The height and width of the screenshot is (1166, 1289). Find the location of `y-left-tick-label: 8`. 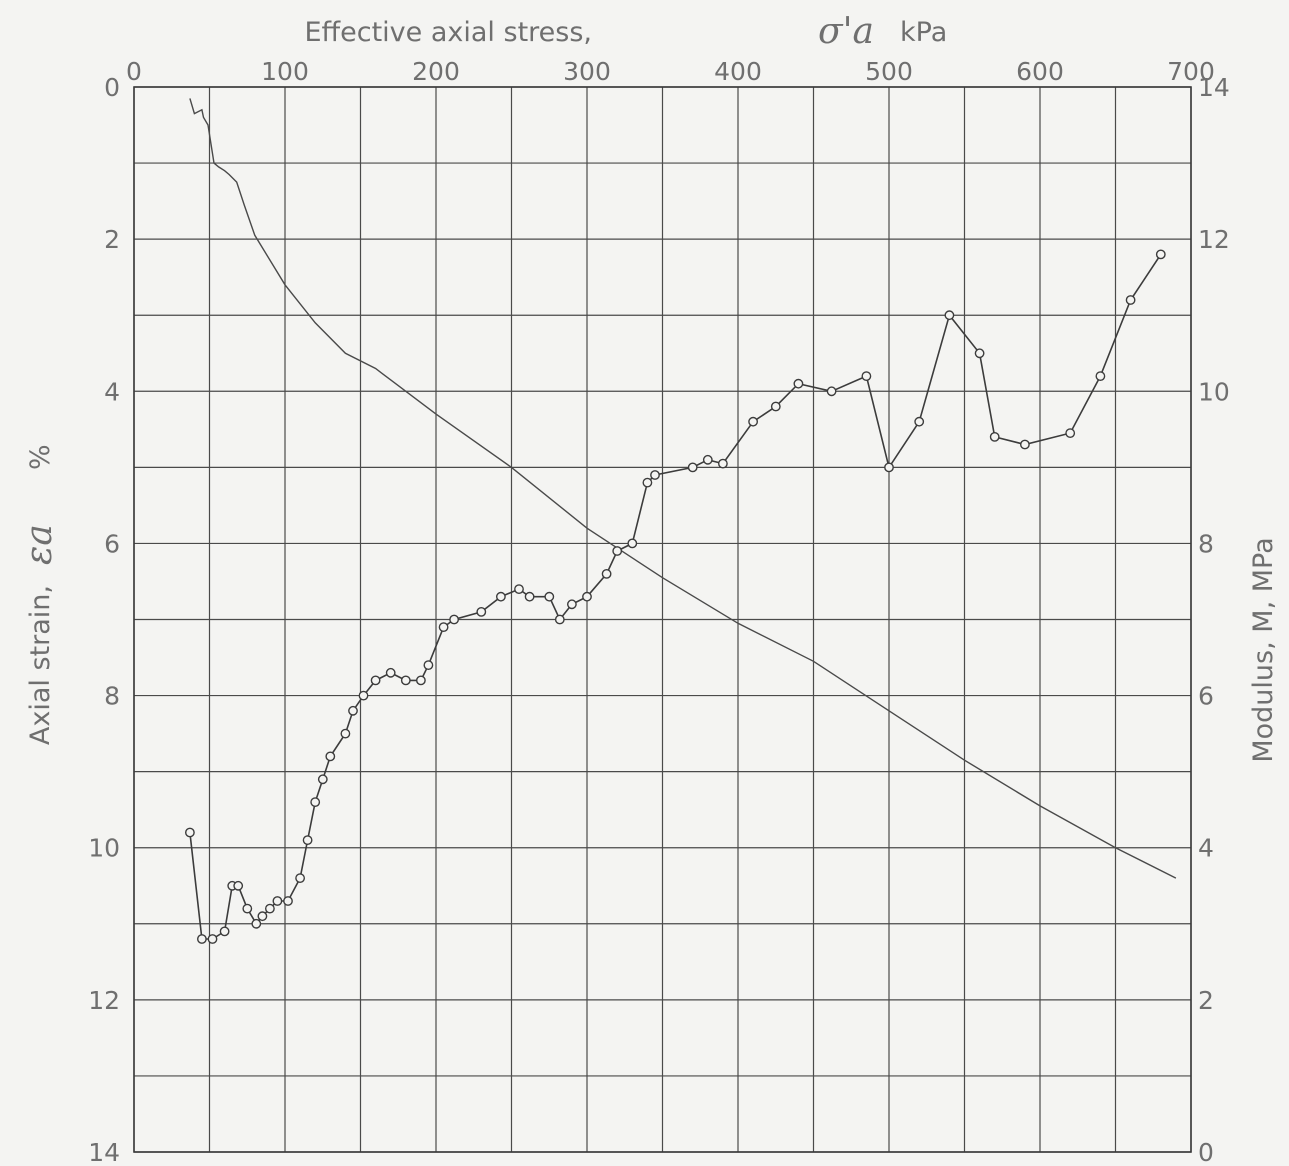

y-left-tick-label: 8 is located at coordinates (112, 696).